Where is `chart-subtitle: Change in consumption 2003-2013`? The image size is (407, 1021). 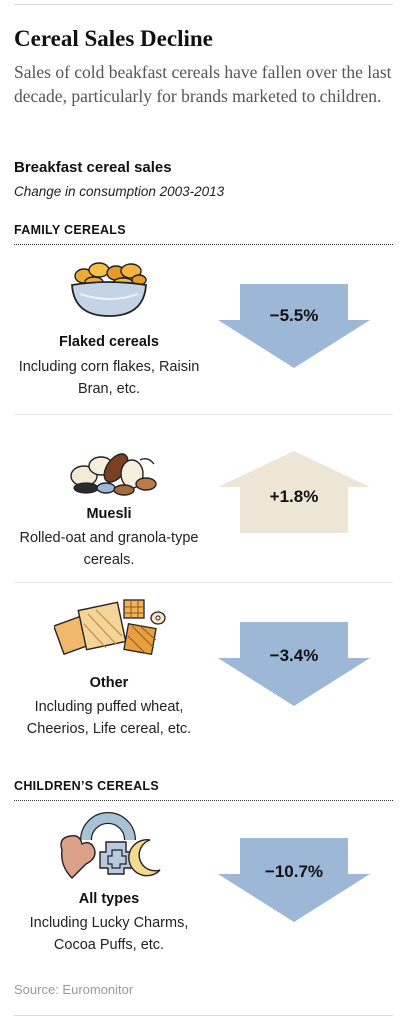
chart-subtitle: Change in consumption 2003-2013 is located at coordinates (119, 191).